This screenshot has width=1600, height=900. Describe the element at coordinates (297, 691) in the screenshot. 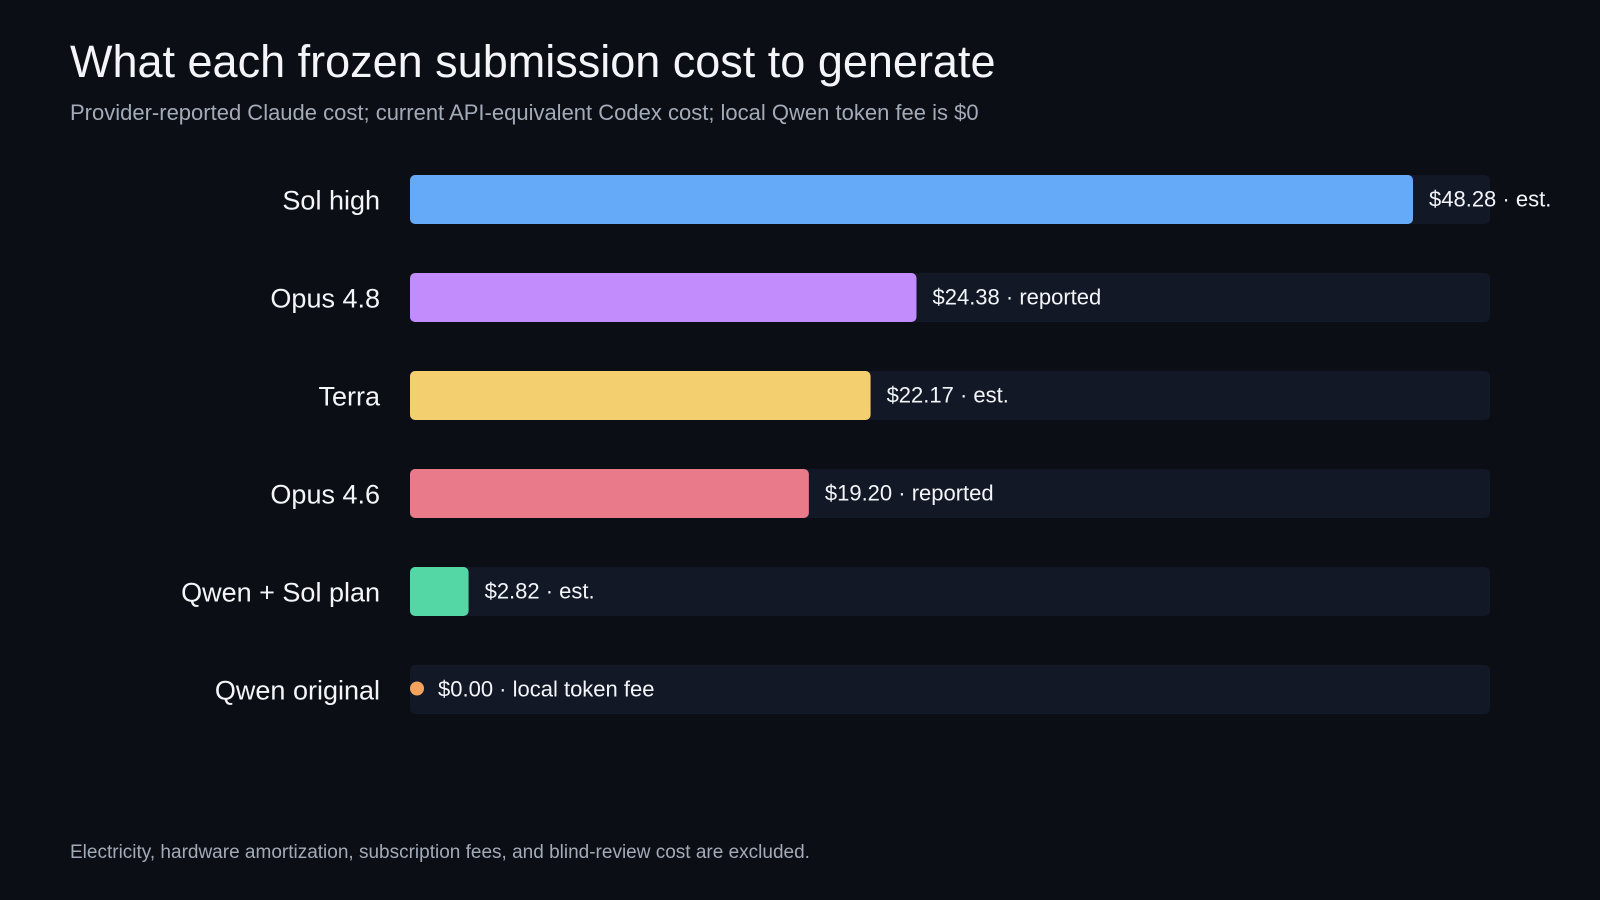

I see `category-label: Qwen original` at that location.